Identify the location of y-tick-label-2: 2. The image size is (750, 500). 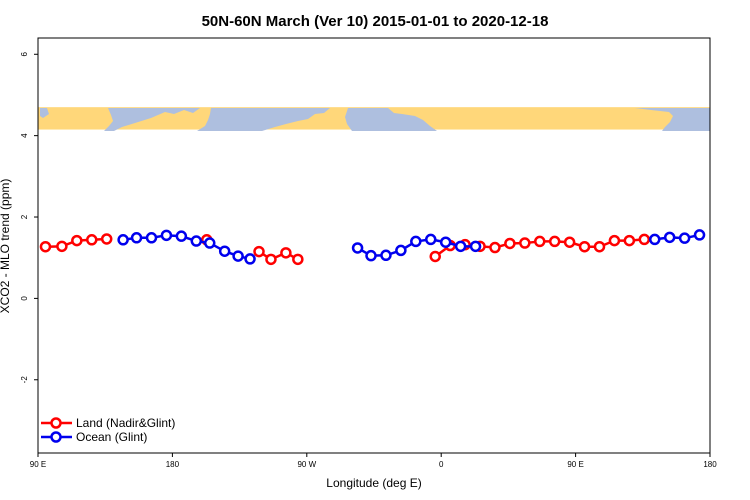
(24, 216).